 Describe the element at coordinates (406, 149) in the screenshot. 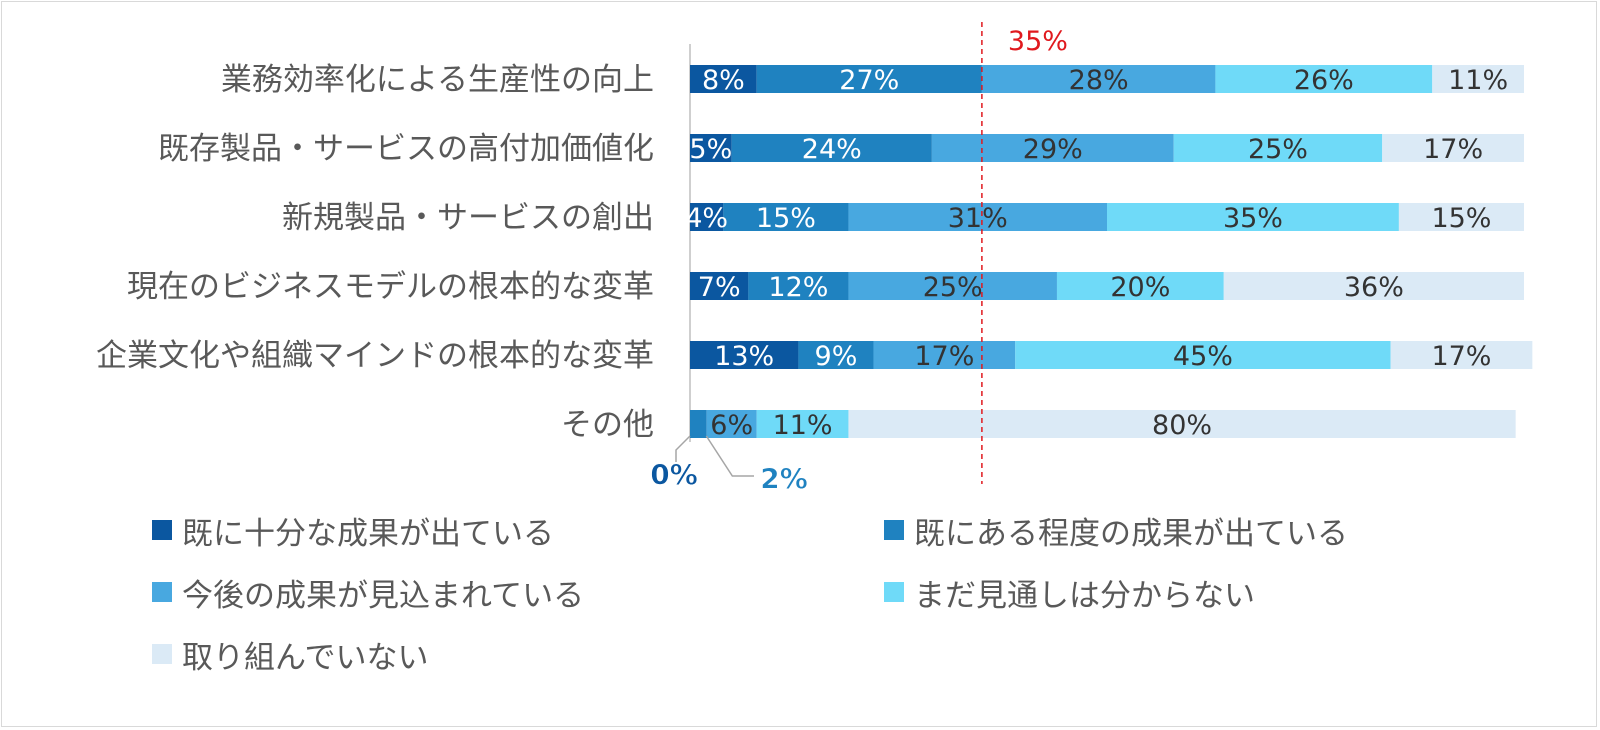

I see `category-label: 既存製品・サービスの高付加価値化` at that location.